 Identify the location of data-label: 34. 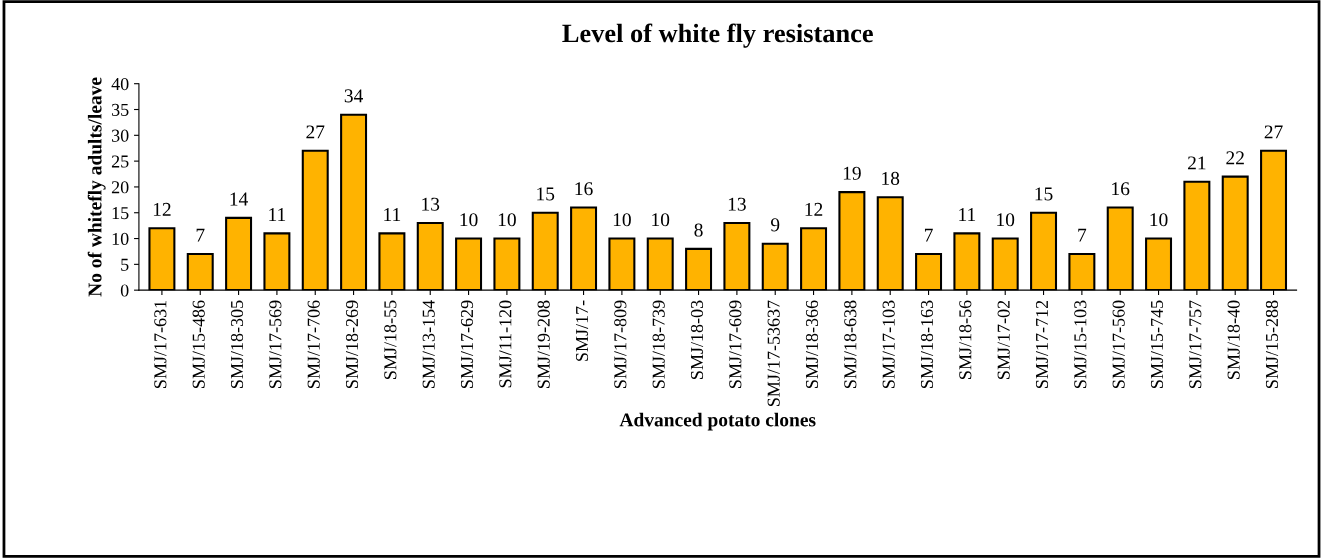
(353, 96).